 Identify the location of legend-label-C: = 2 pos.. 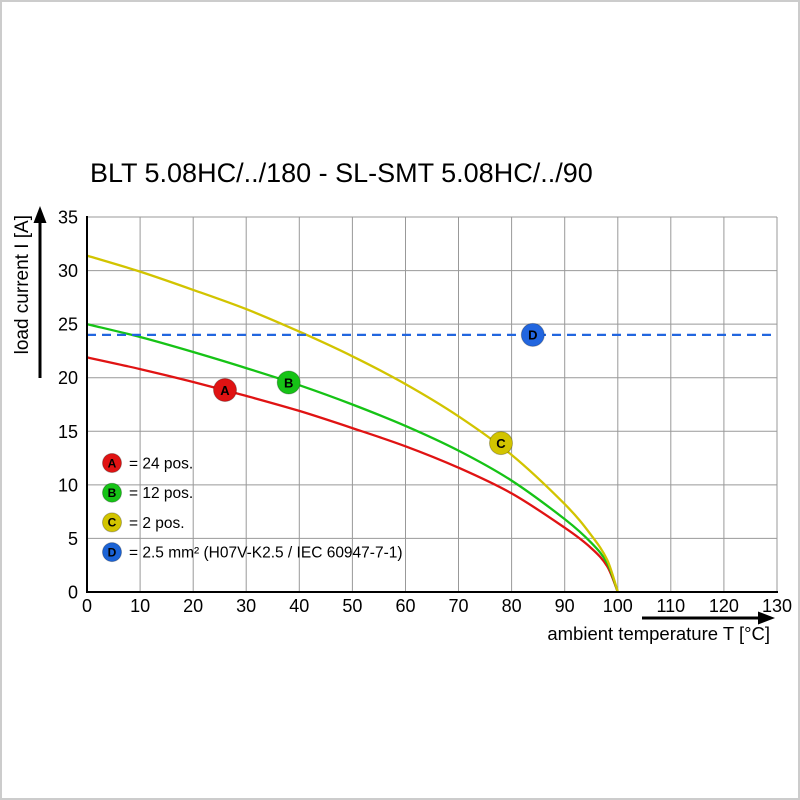
(157, 523).